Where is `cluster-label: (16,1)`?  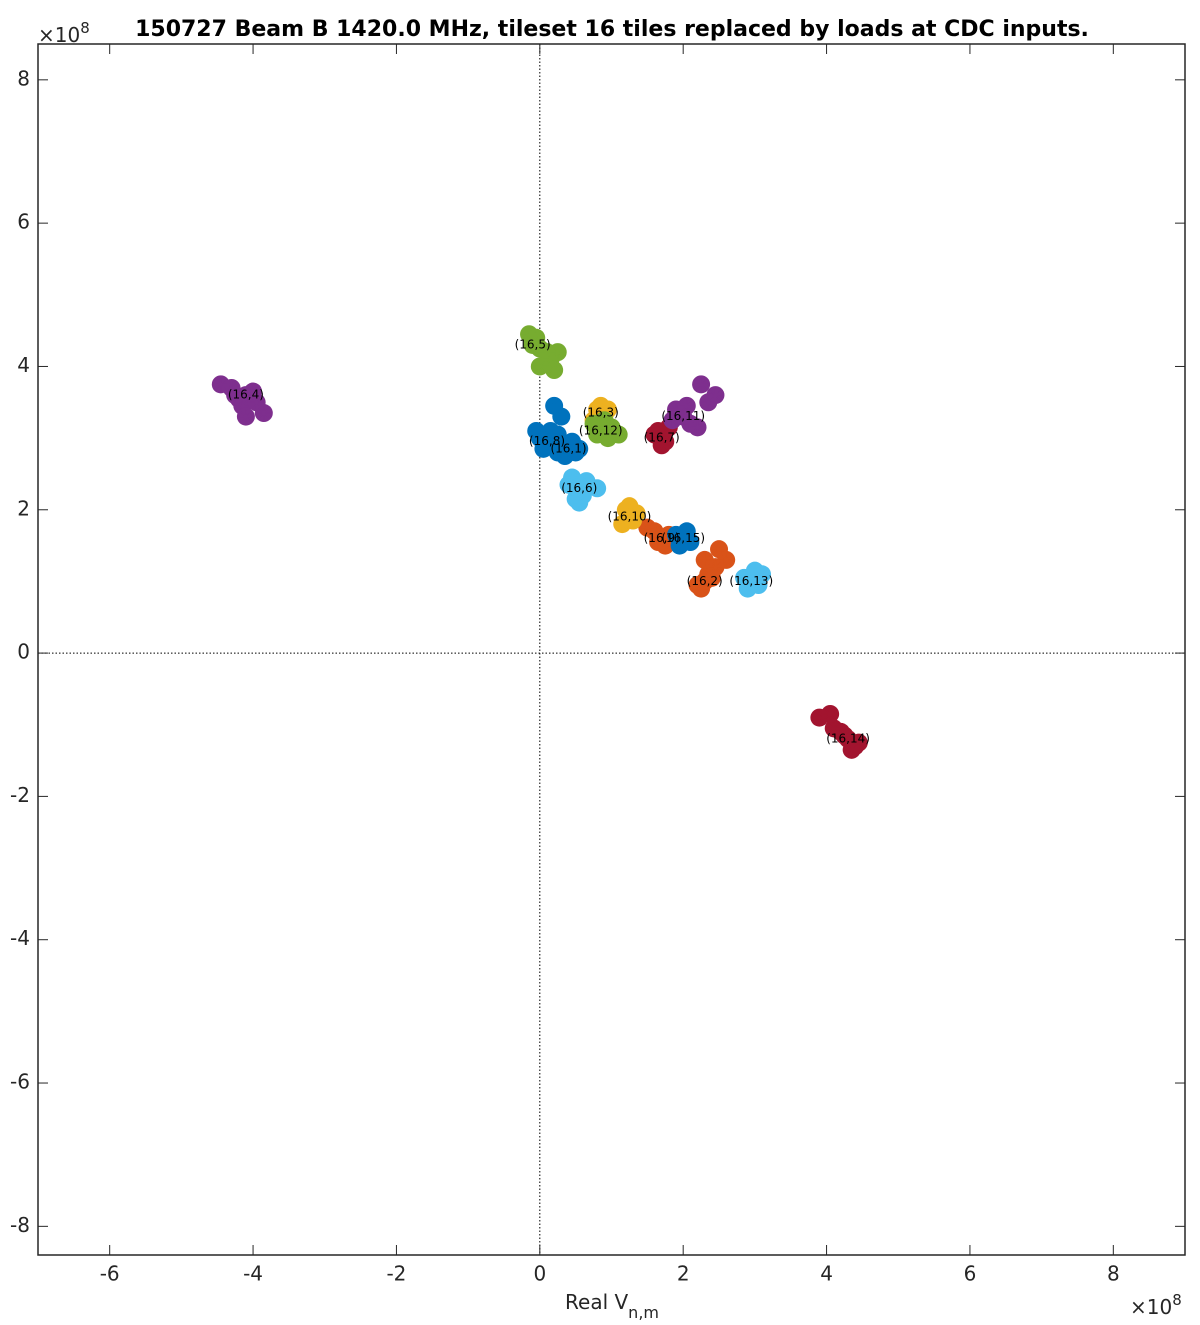
cluster-label: (16,1) is located at coordinates (568, 448).